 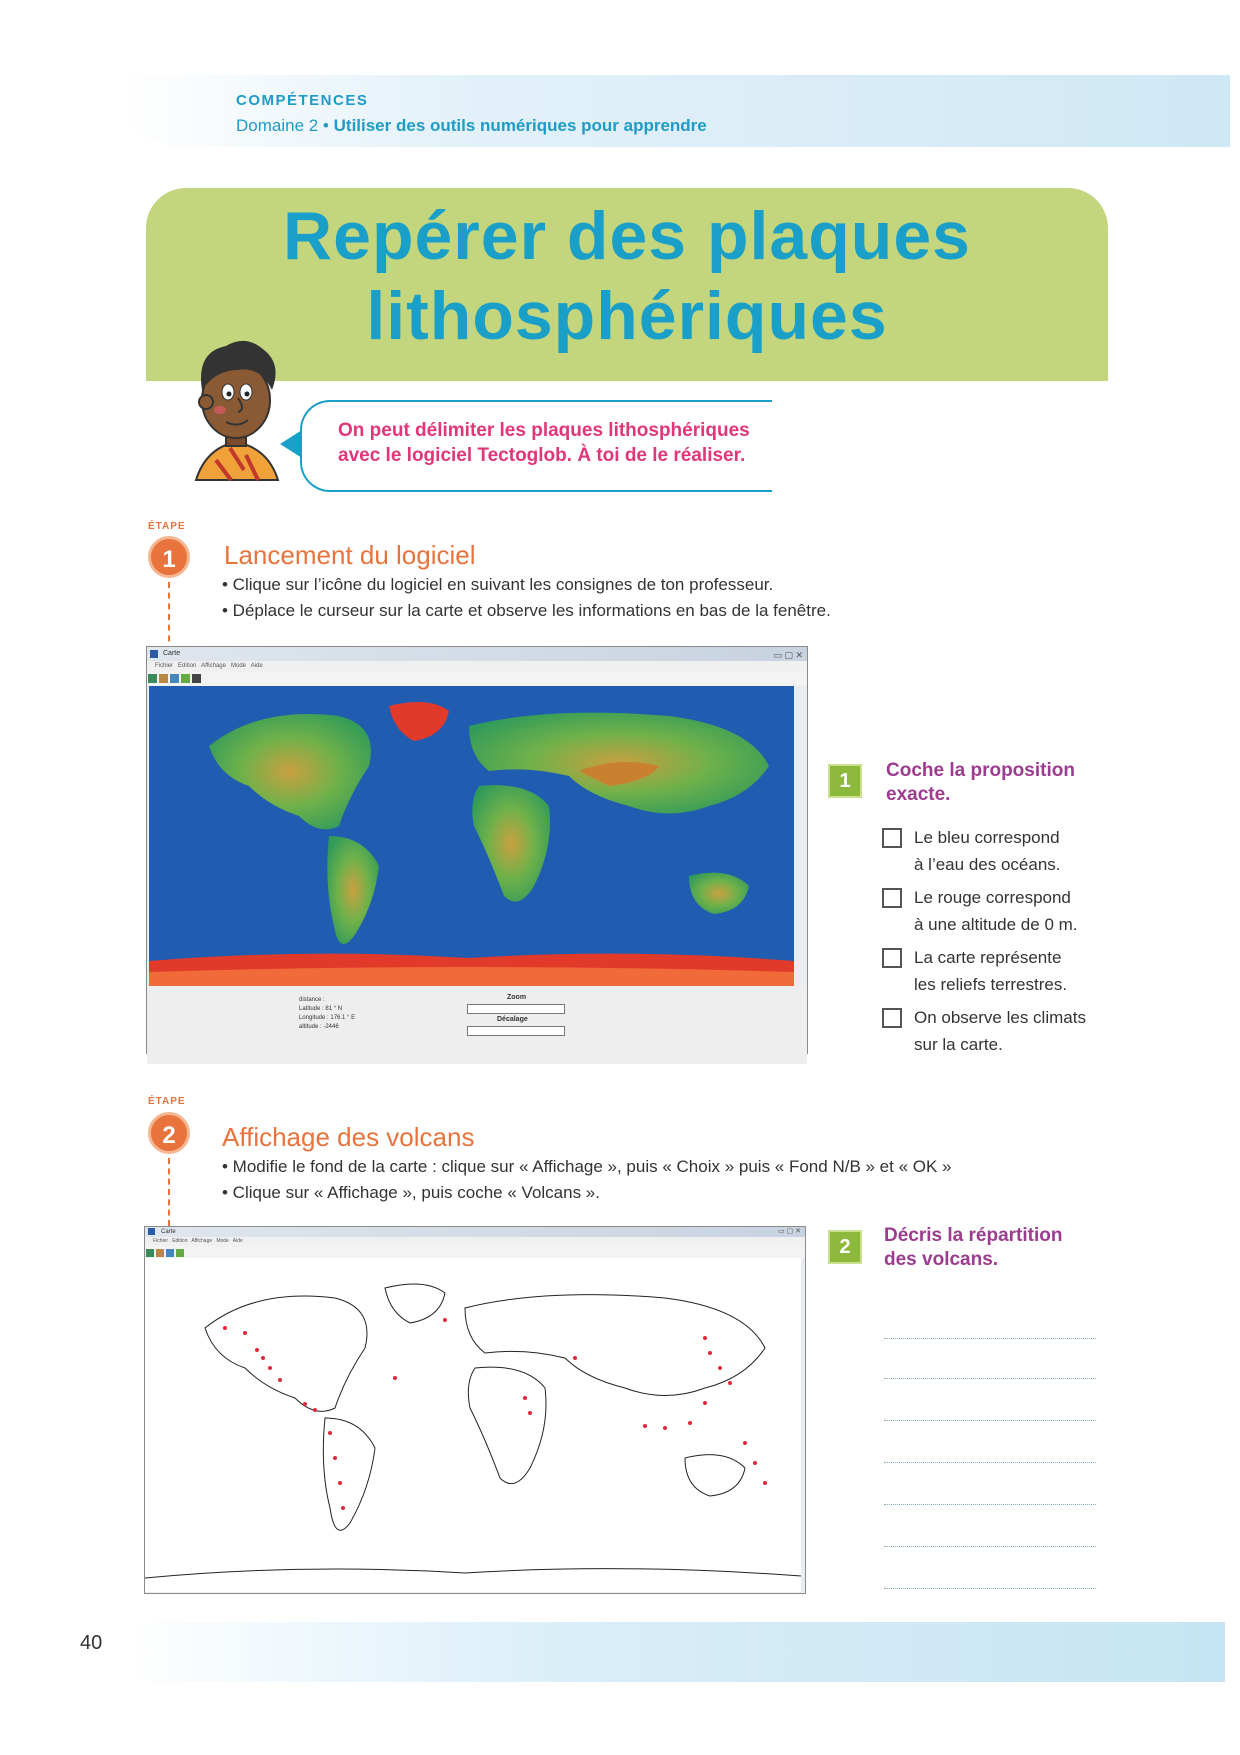 I want to click on window1-menubar: Fichier Edition Affichage Mode Aide, so click(x=477, y=666).